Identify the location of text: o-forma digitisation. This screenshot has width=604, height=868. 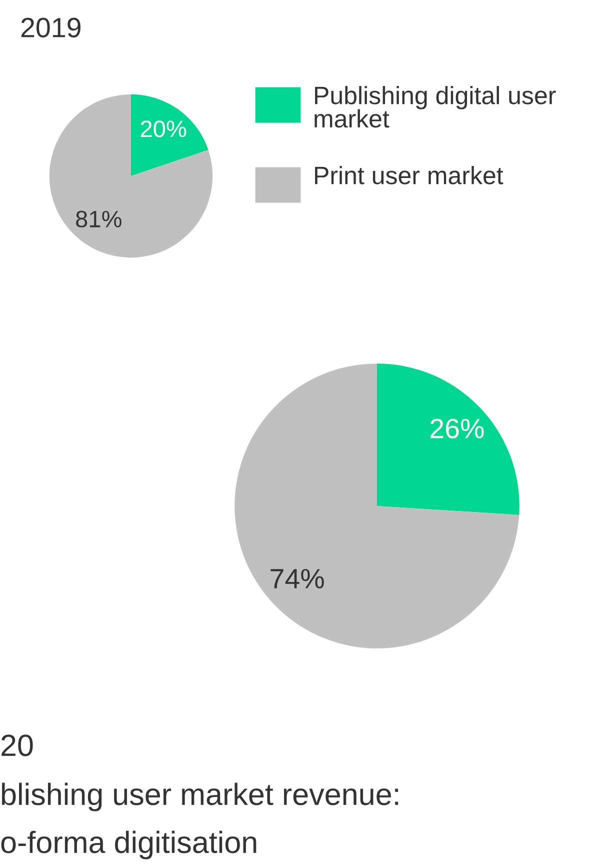
(128, 845).